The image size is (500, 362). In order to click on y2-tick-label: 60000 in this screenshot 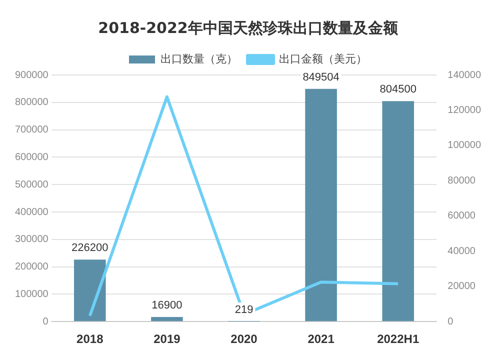, I will do `click(462, 216)`.